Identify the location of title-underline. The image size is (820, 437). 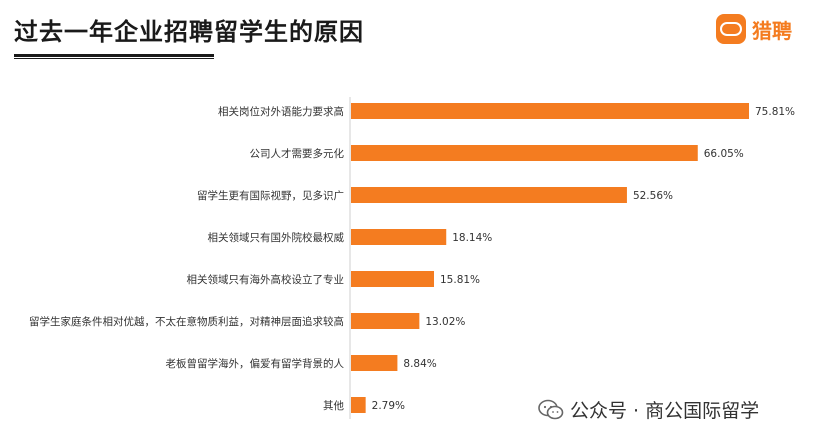
(114, 55).